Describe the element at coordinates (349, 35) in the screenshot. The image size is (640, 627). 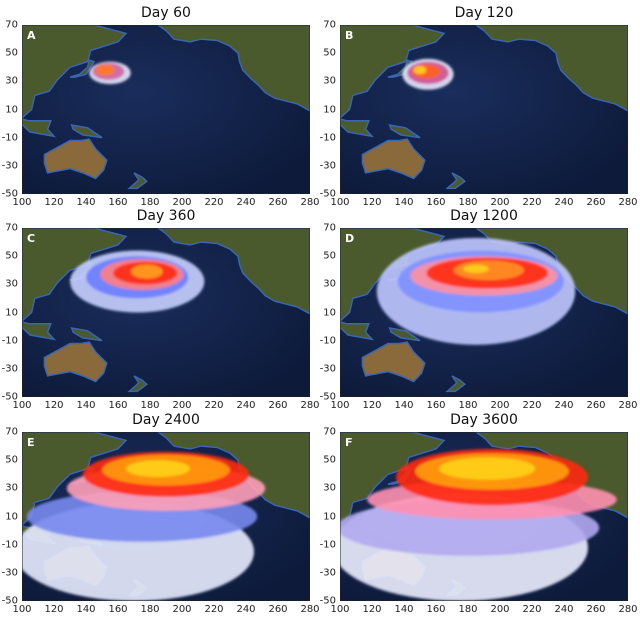
I see `panel-letter: B` at that location.